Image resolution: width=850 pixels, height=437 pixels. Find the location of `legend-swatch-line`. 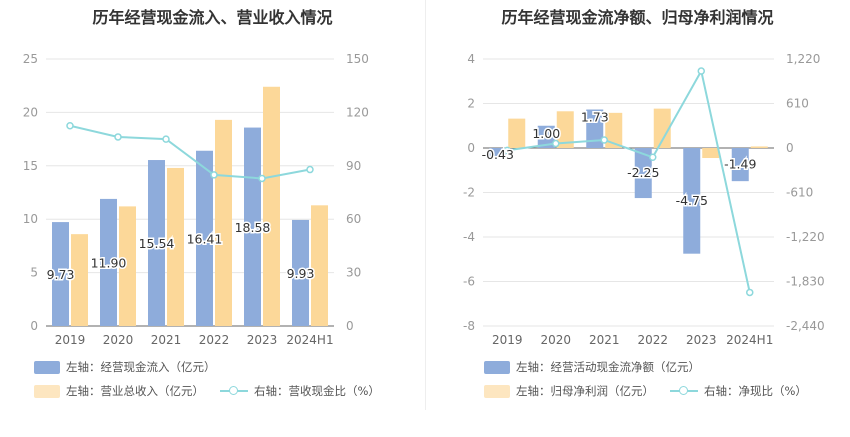

legend-swatch-line is located at coordinates (684, 391).